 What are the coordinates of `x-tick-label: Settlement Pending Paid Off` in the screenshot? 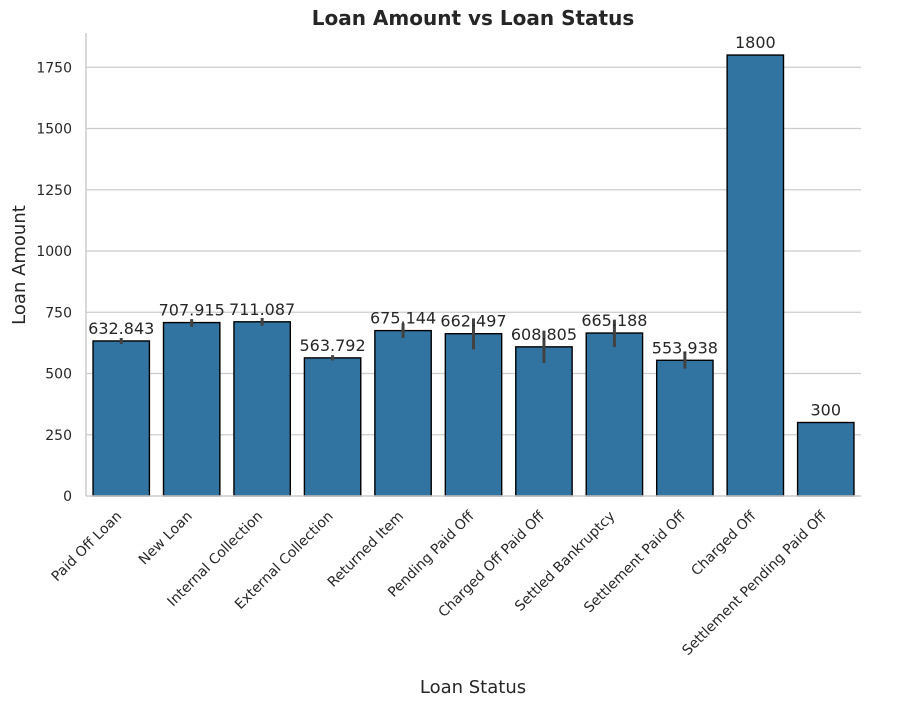 It's located at (754, 583).